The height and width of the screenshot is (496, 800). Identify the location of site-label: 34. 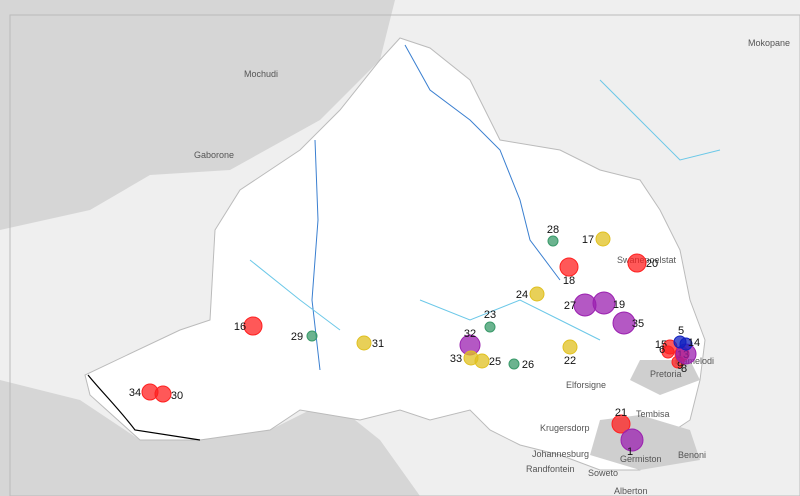
(135, 393).